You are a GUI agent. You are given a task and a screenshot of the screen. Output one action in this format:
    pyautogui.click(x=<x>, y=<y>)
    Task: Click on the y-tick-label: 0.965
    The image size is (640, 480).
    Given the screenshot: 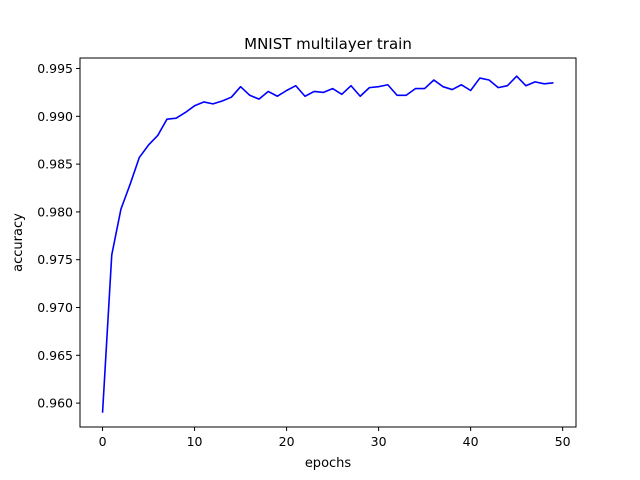 What is the action you would take?
    pyautogui.click(x=55, y=355)
    